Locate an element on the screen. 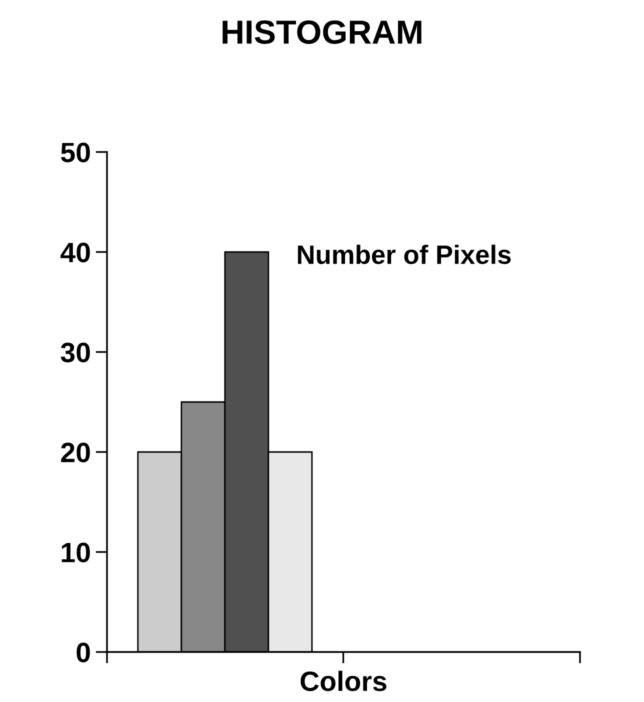  y-tick-label: 0 is located at coordinates (83, 652).